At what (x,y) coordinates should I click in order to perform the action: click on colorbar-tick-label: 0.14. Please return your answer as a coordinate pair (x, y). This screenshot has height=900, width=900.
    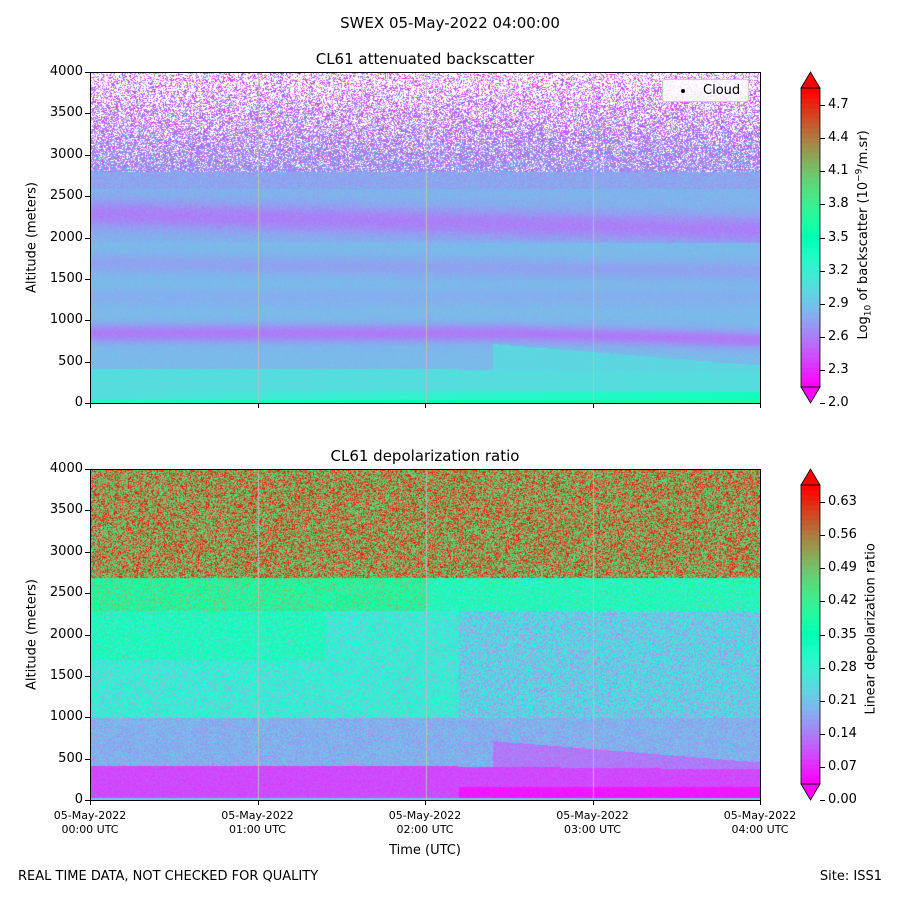
    Looking at the image, I should click on (842, 733).